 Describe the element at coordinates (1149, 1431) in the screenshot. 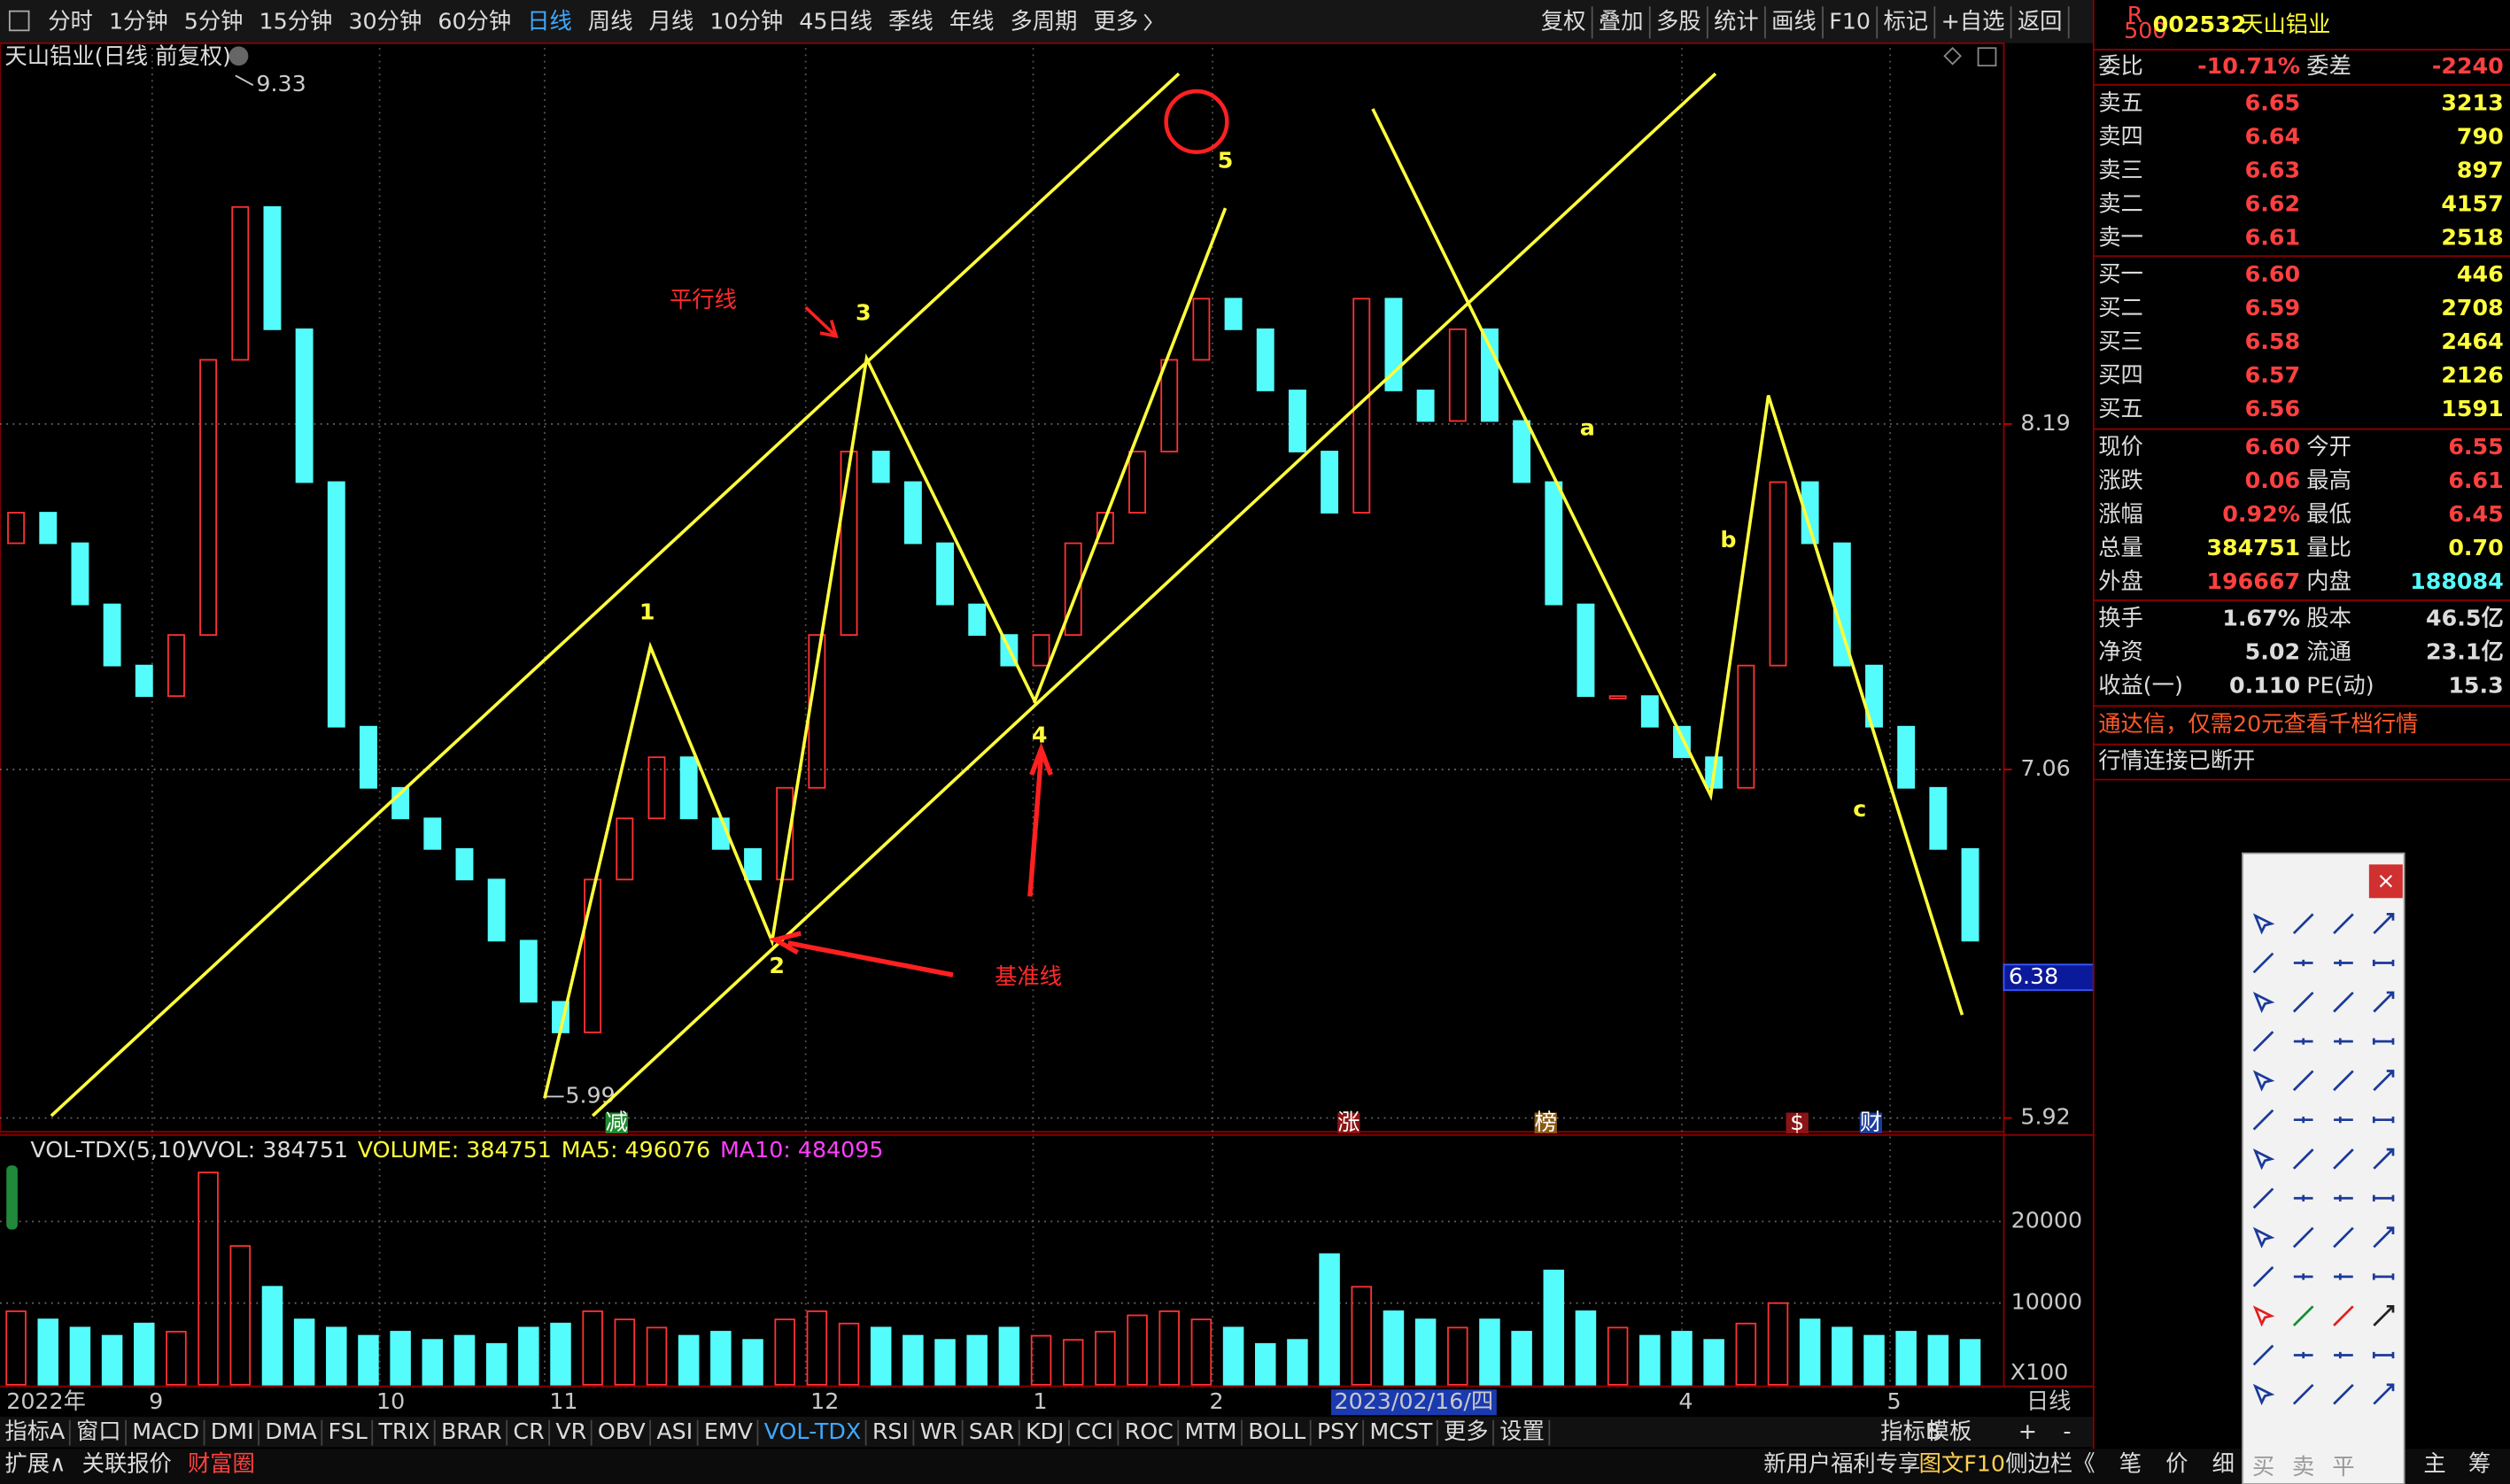

I see `indicator-tab: ROC` at that location.